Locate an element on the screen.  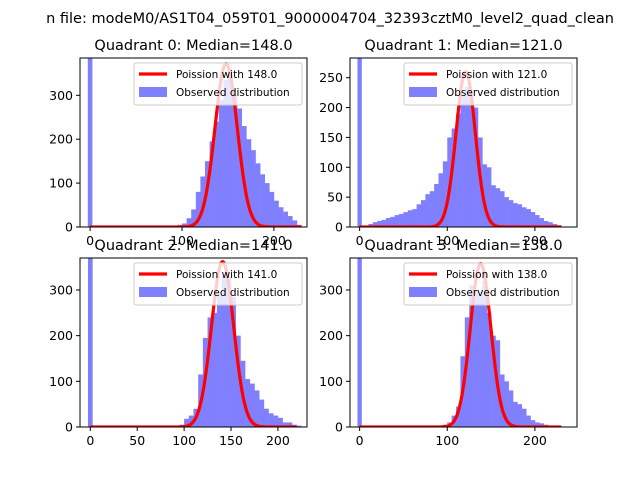
quadrant-3-legend-swatch-observed is located at coordinates (423, 292).